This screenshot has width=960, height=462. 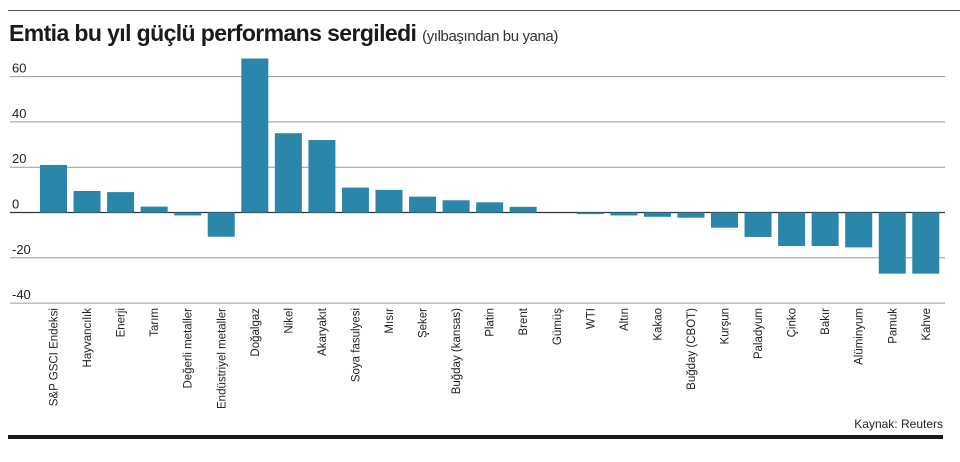 What do you see at coordinates (658, 324) in the screenshot?
I see `x-tick-label: Kakao` at bounding box center [658, 324].